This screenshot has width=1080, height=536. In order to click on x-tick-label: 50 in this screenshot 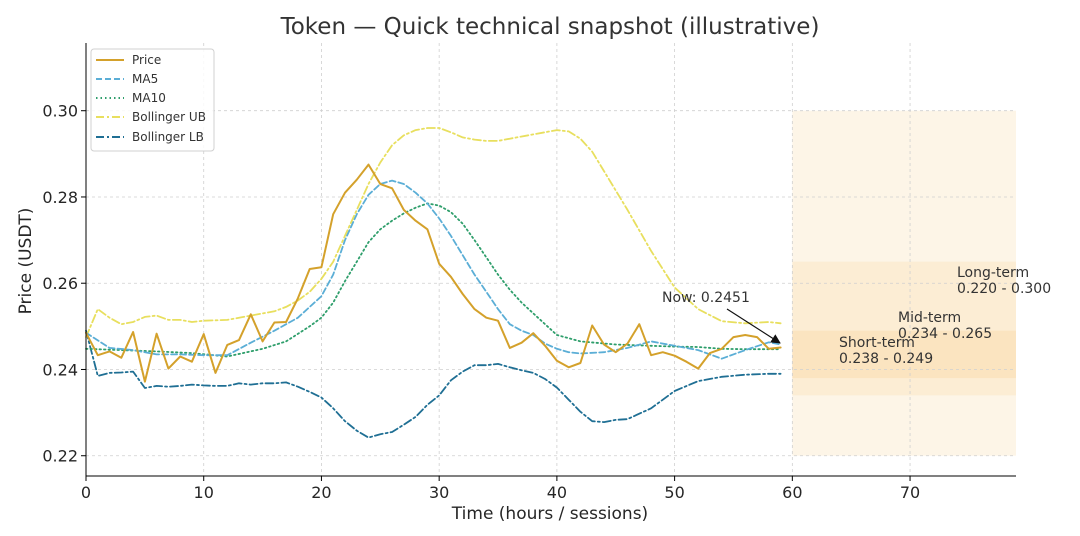, I will do `click(674, 492)`.